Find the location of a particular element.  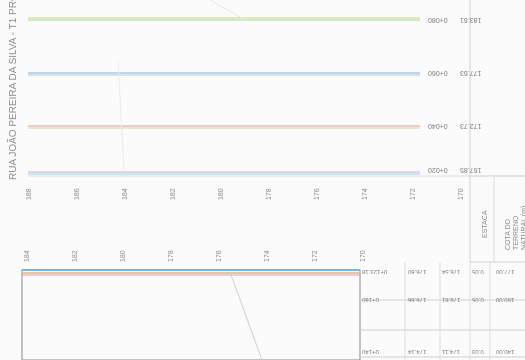

lower-row-cell: 140.00 is located at coordinates (505, 351).